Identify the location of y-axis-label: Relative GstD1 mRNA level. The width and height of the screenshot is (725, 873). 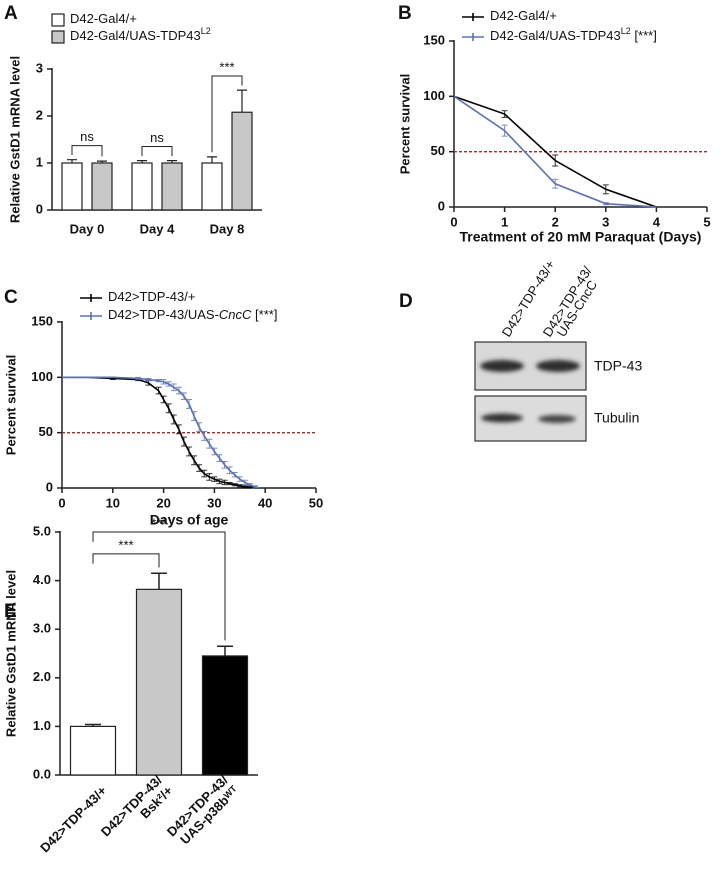
(10, 653).